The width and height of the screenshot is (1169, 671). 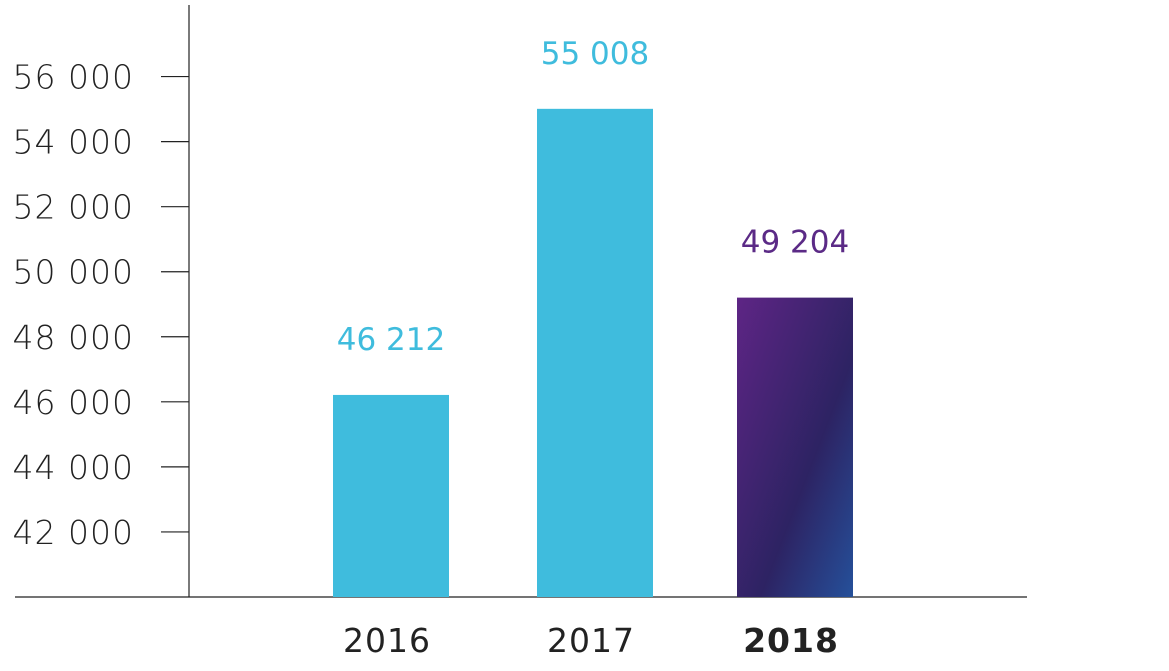 What do you see at coordinates (73, 142) in the screenshot?
I see `y-tick-label: 54 000` at bounding box center [73, 142].